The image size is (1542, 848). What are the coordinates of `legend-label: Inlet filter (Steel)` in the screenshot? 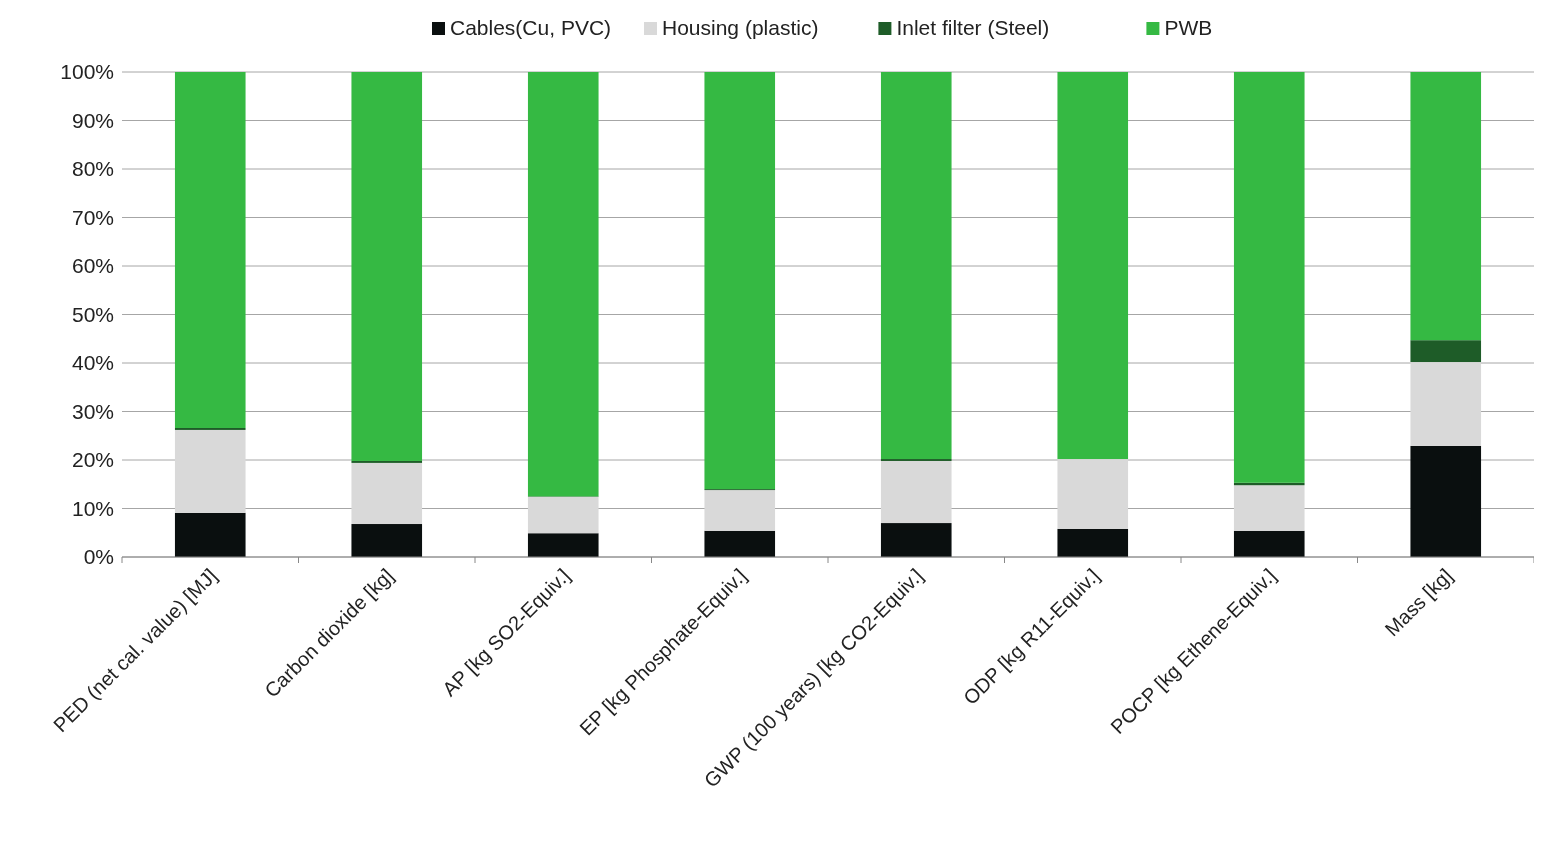 It's located at (973, 28).